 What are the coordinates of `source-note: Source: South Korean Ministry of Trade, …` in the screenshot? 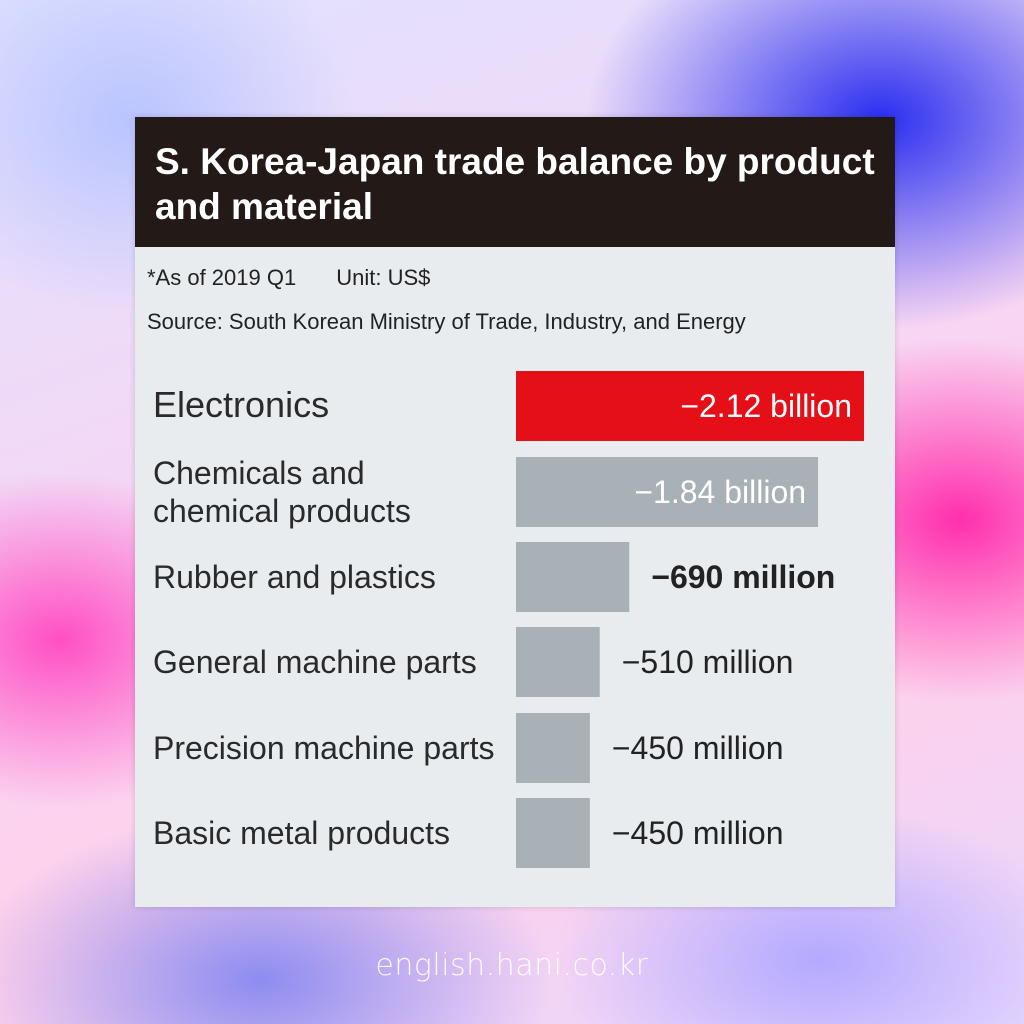 It's located at (446, 321).